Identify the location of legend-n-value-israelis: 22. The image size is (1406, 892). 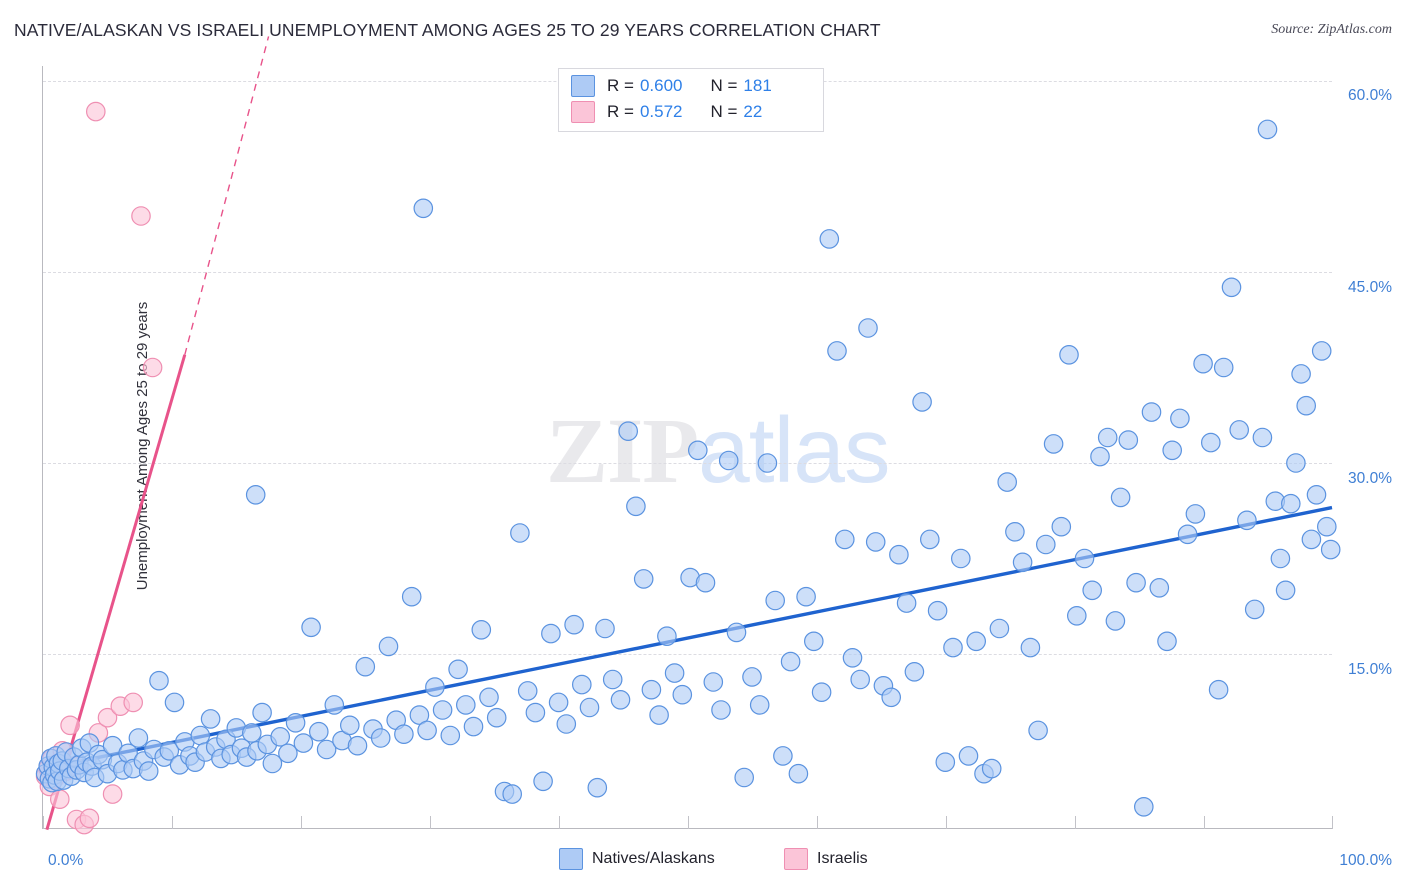
(753, 111).